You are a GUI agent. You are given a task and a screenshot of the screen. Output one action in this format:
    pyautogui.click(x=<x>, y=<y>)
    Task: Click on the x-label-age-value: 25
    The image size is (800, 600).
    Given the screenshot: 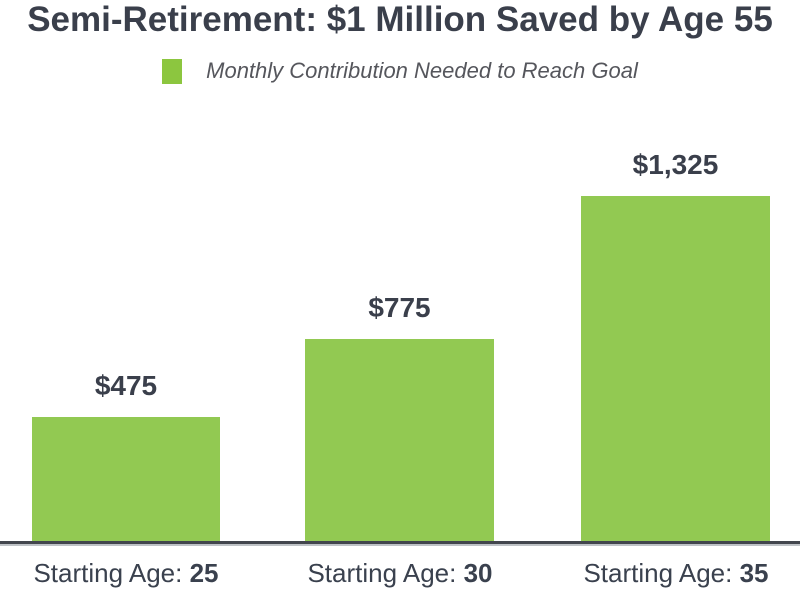 What is the action you would take?
    pyautogui.click(x=204, y=573)
    